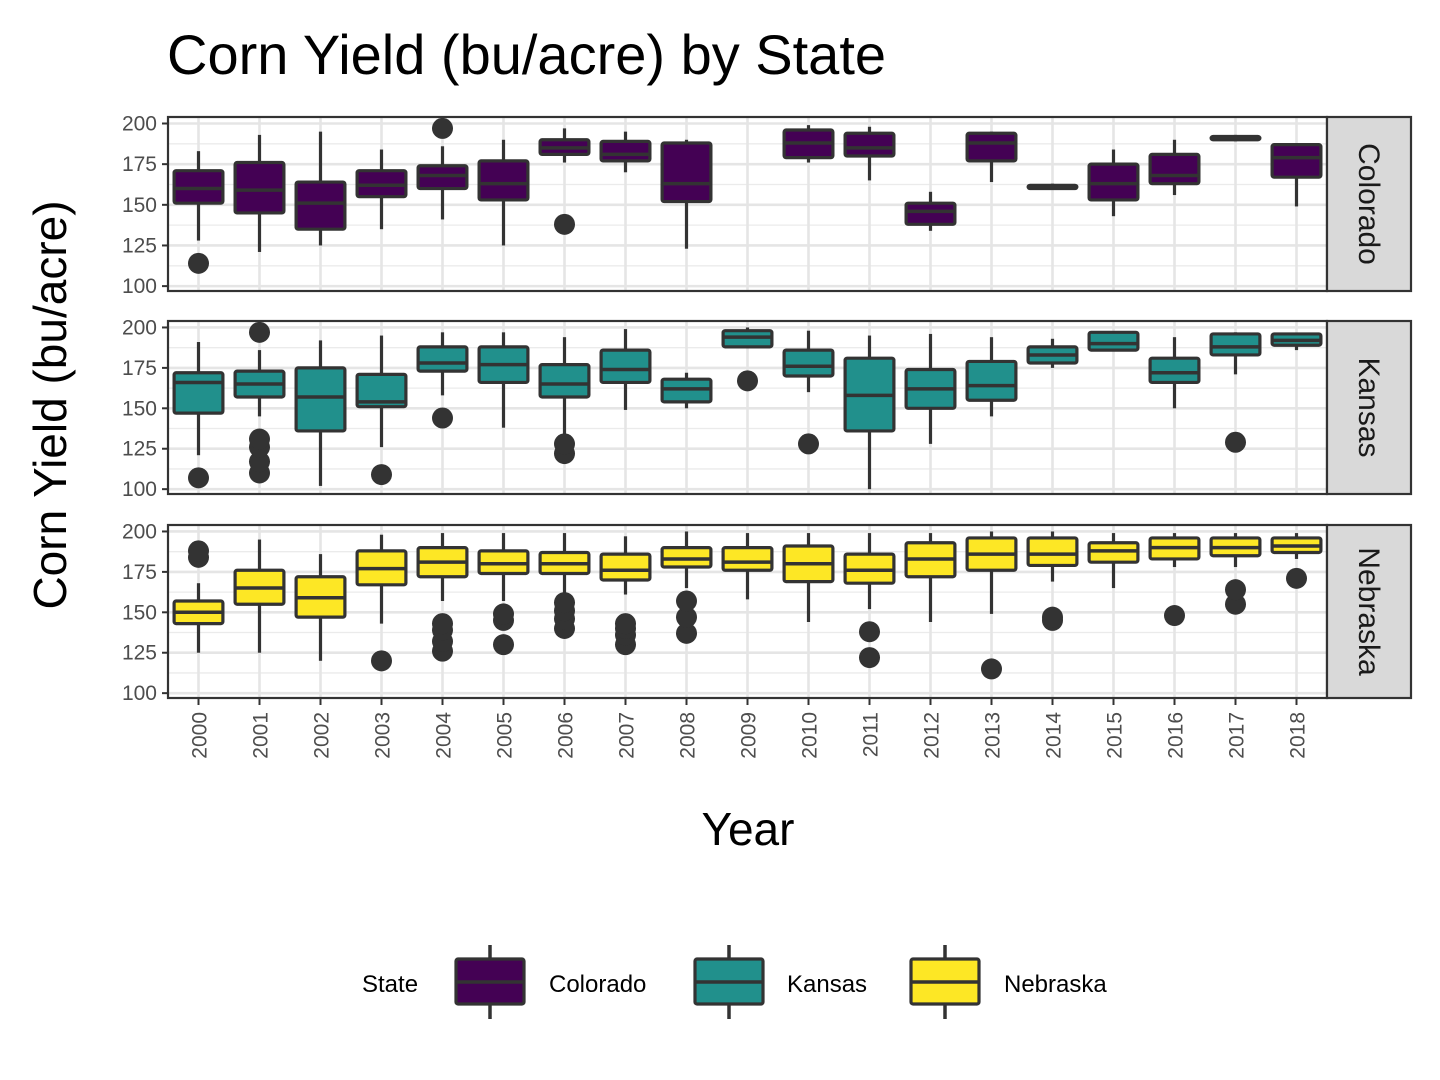  Describe the element at coordinates (1176, 735) in the screenshot. I see `x-tick-label: 2016` at that location.